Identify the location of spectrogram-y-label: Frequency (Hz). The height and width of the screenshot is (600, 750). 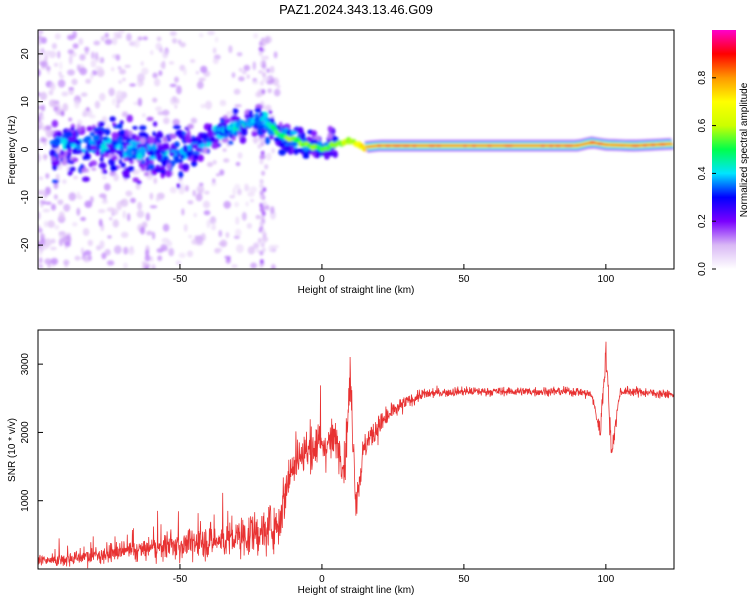
(12, 150).